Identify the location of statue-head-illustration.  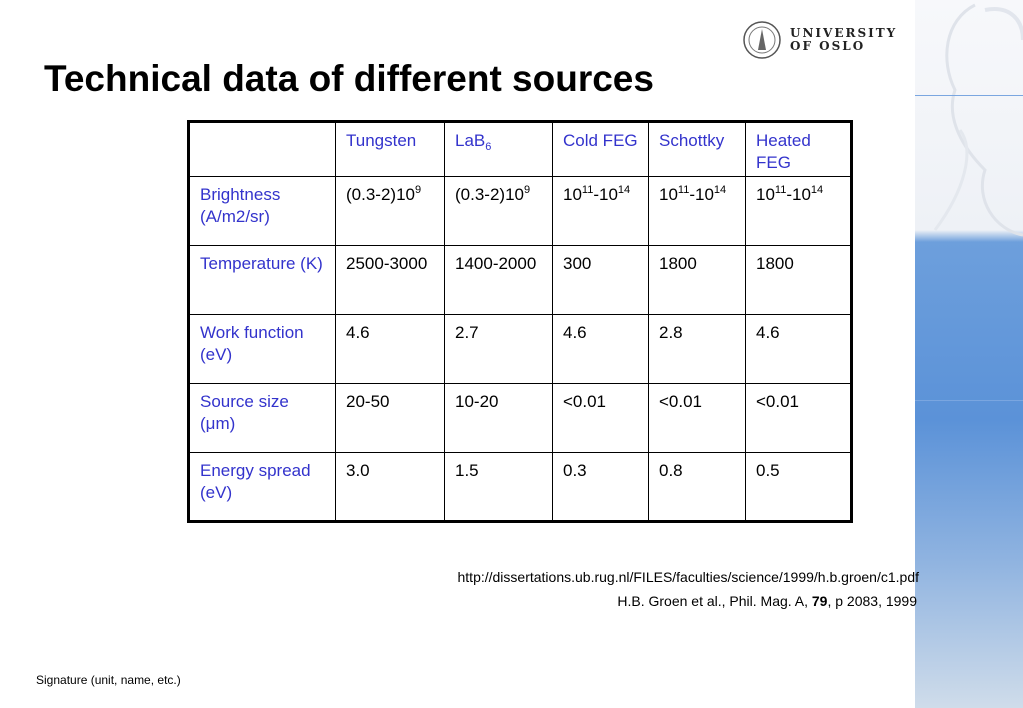
(978, 120).